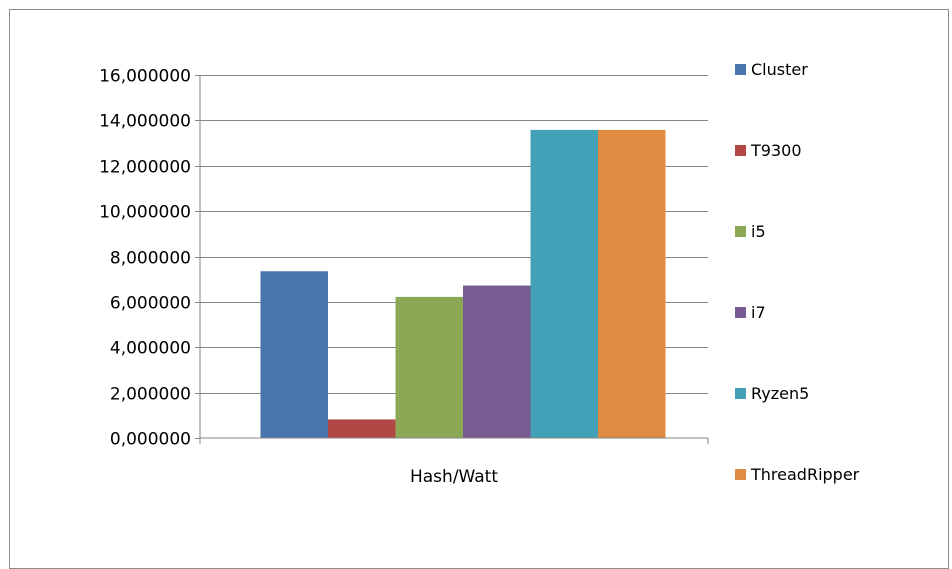 The height and width of the screenshot is (569, 952). Describe the element at coordinates (145, 122) in the screenshot. I see `y-tick-label: 14,000000` at that location.